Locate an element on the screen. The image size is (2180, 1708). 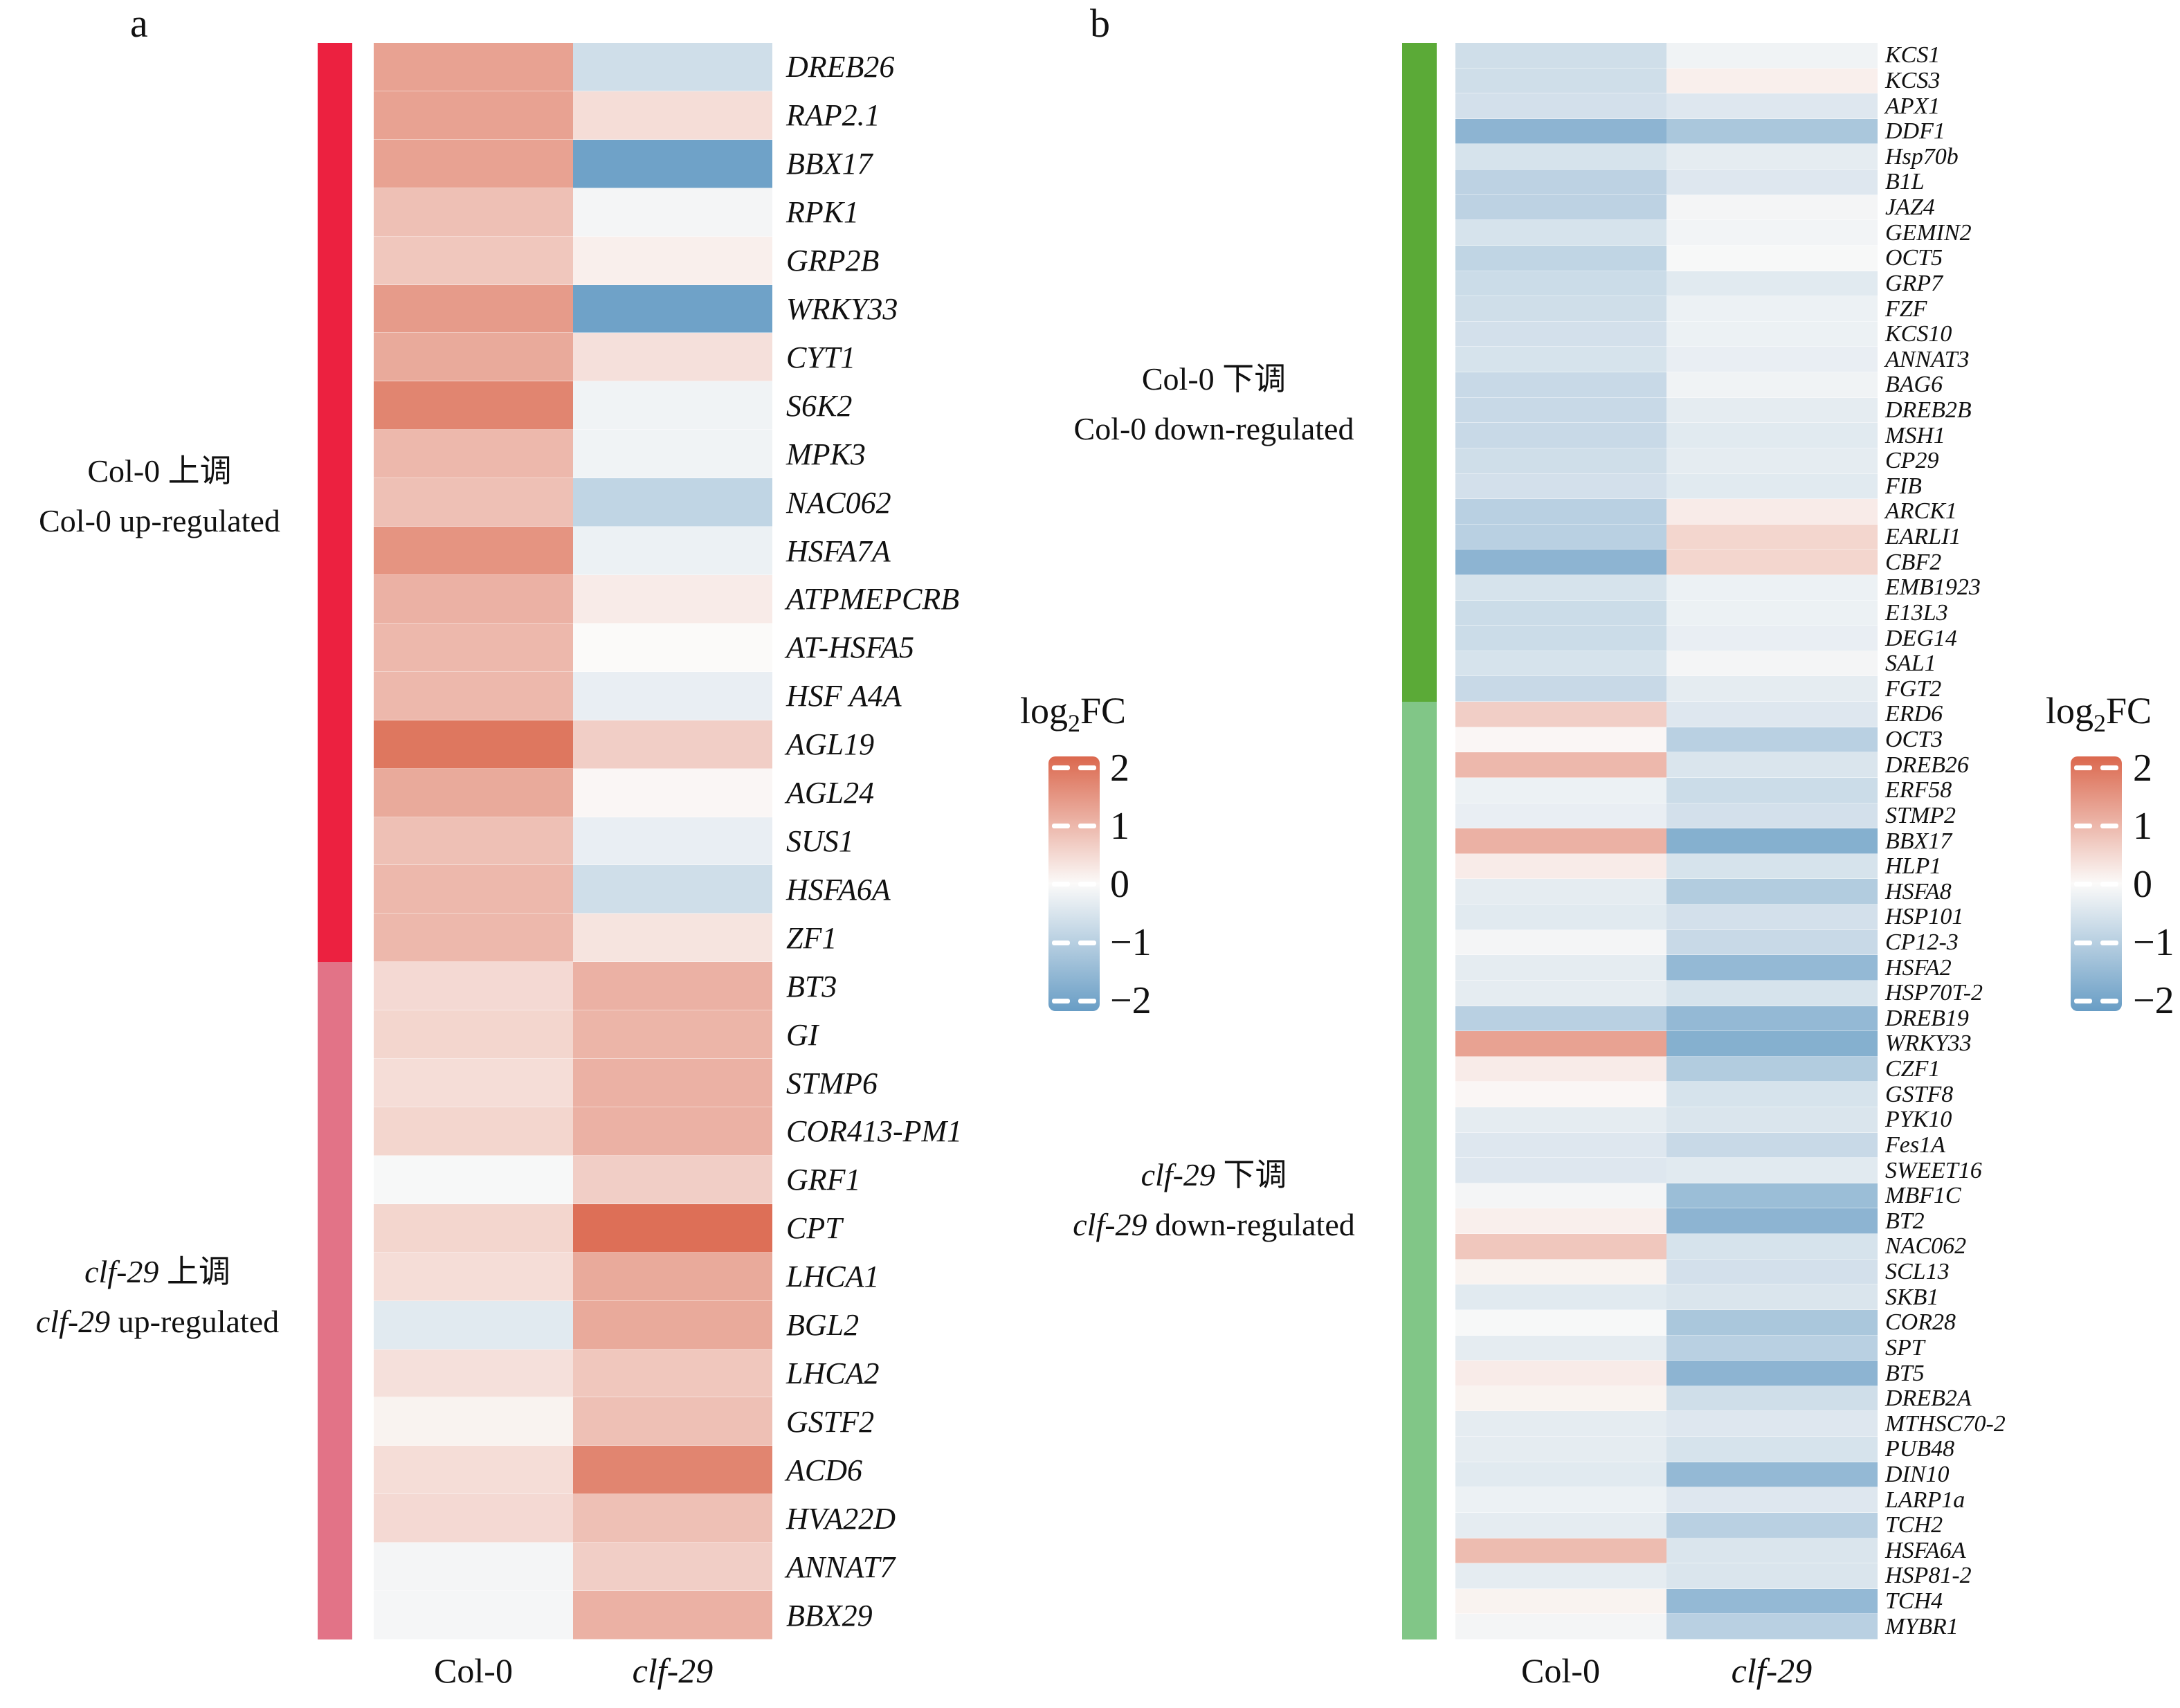
annotation-line-zh: clf-29 上调 is located at coordinates (157, 1272).